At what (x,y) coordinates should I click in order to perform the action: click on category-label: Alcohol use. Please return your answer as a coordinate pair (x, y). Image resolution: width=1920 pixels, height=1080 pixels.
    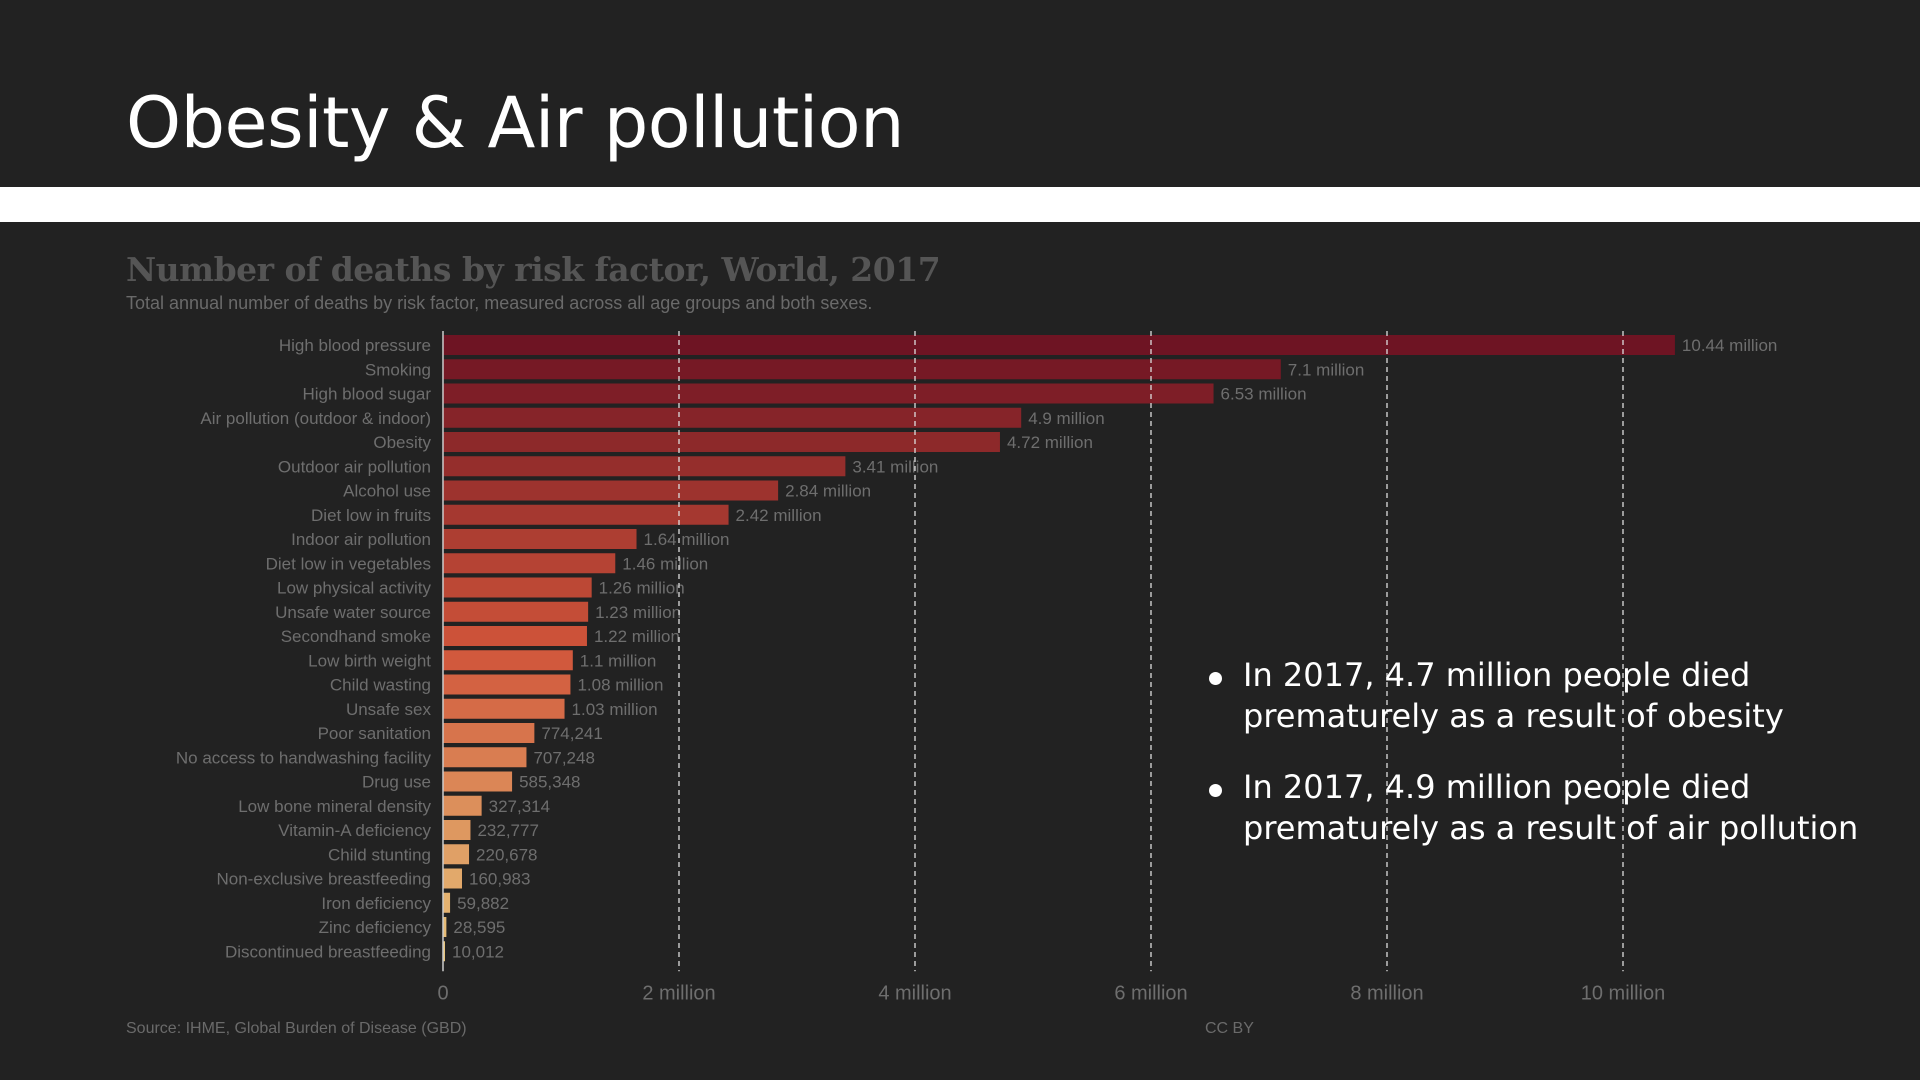
    Looking at the image, I should click on (387, 491).